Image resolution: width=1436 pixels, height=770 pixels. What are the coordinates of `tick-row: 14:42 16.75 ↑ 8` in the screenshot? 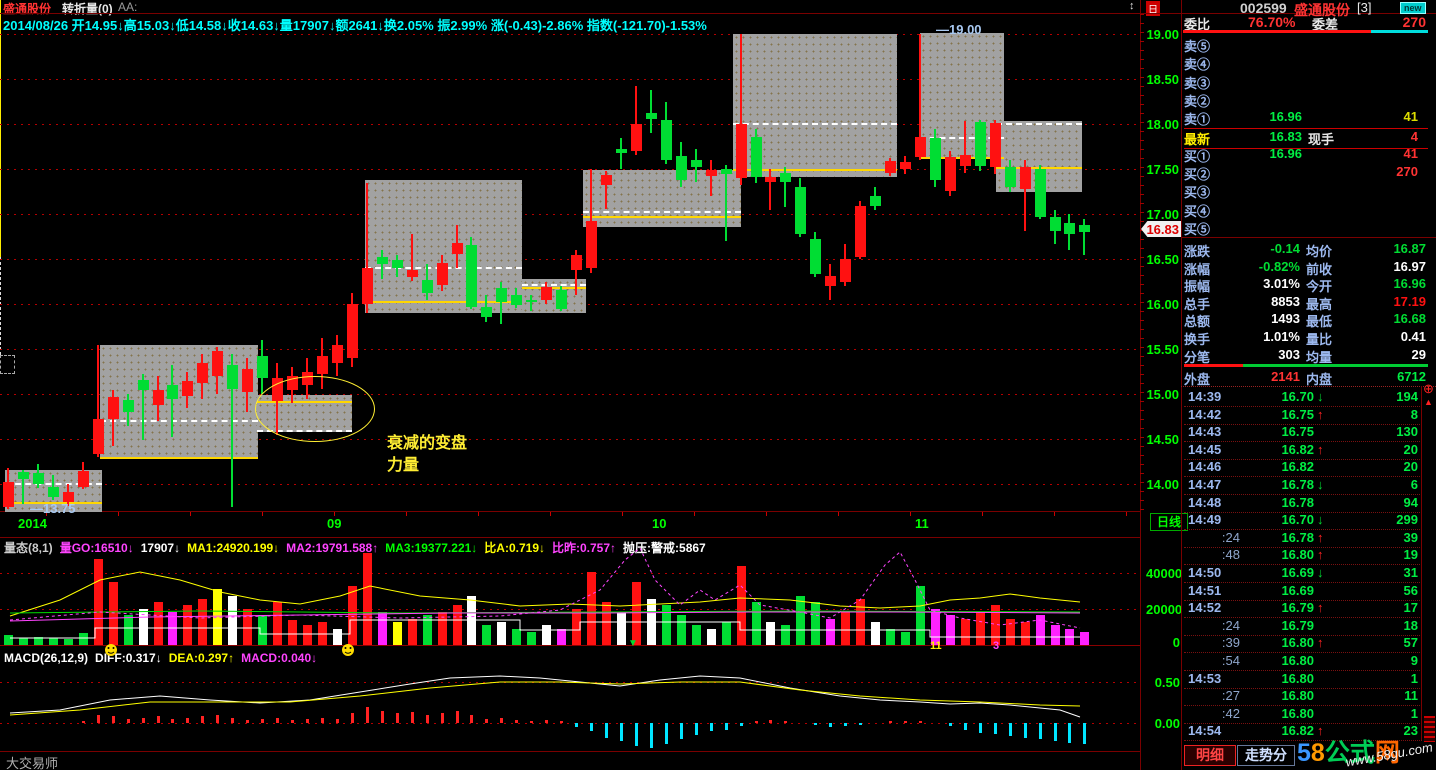 It's located at (1303, 416).